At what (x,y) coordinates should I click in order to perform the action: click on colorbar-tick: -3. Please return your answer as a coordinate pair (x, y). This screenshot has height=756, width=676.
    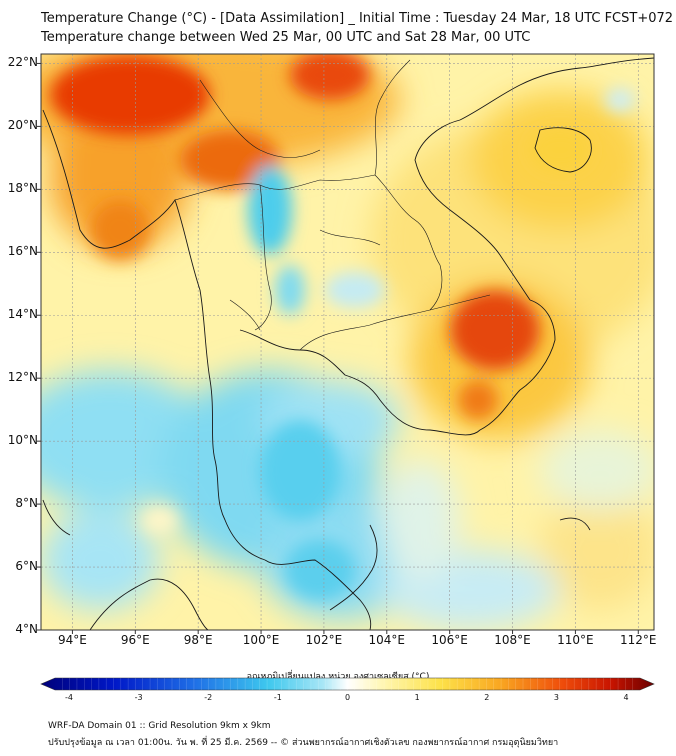
    Looking at the image, I should click on (138, 697).